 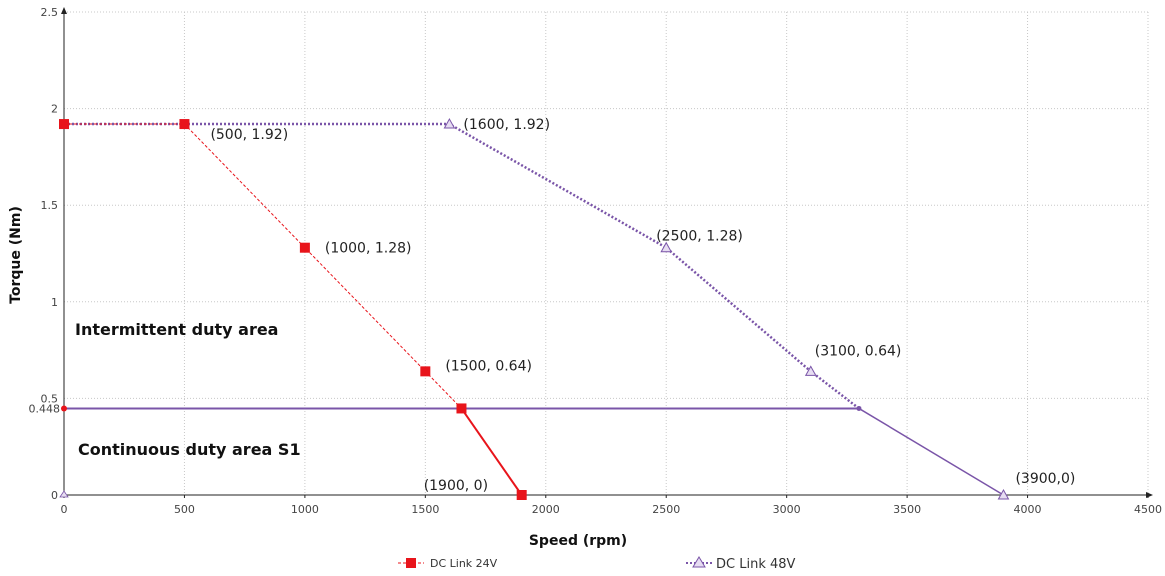 What do you see at coordinates (50, 12) in the screenshot?
I see `y-tick-label: 2.5` at bounding box center [50, 12].